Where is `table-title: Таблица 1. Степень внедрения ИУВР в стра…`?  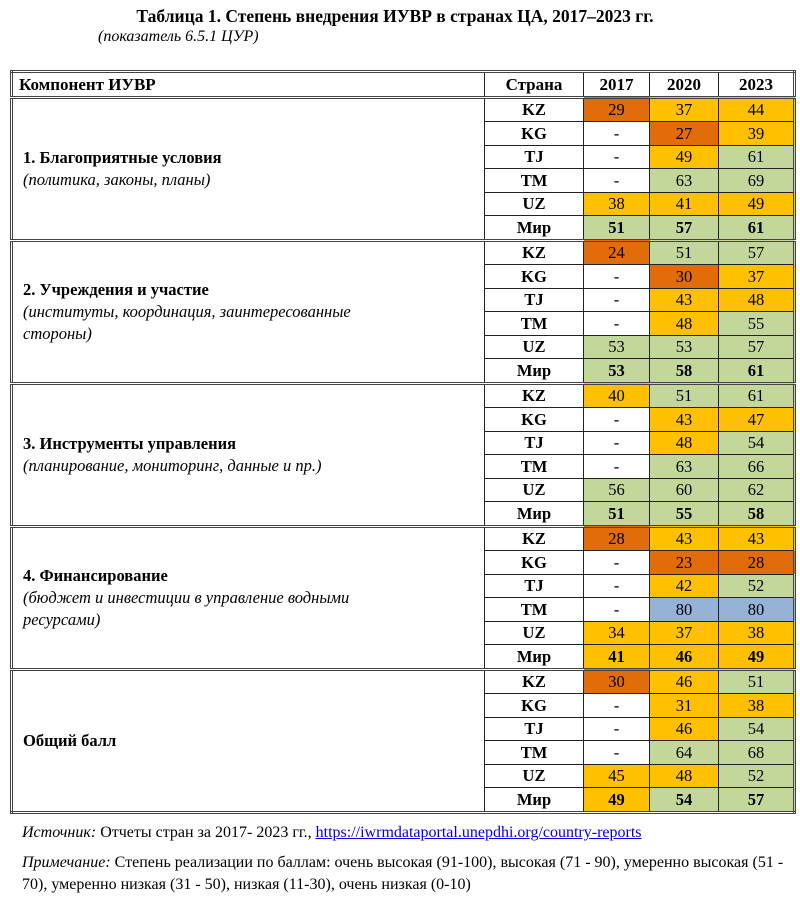 table-title: Таблица 1. Степень внедрения ИУВР в стра… is located at coordinates (395, 16).